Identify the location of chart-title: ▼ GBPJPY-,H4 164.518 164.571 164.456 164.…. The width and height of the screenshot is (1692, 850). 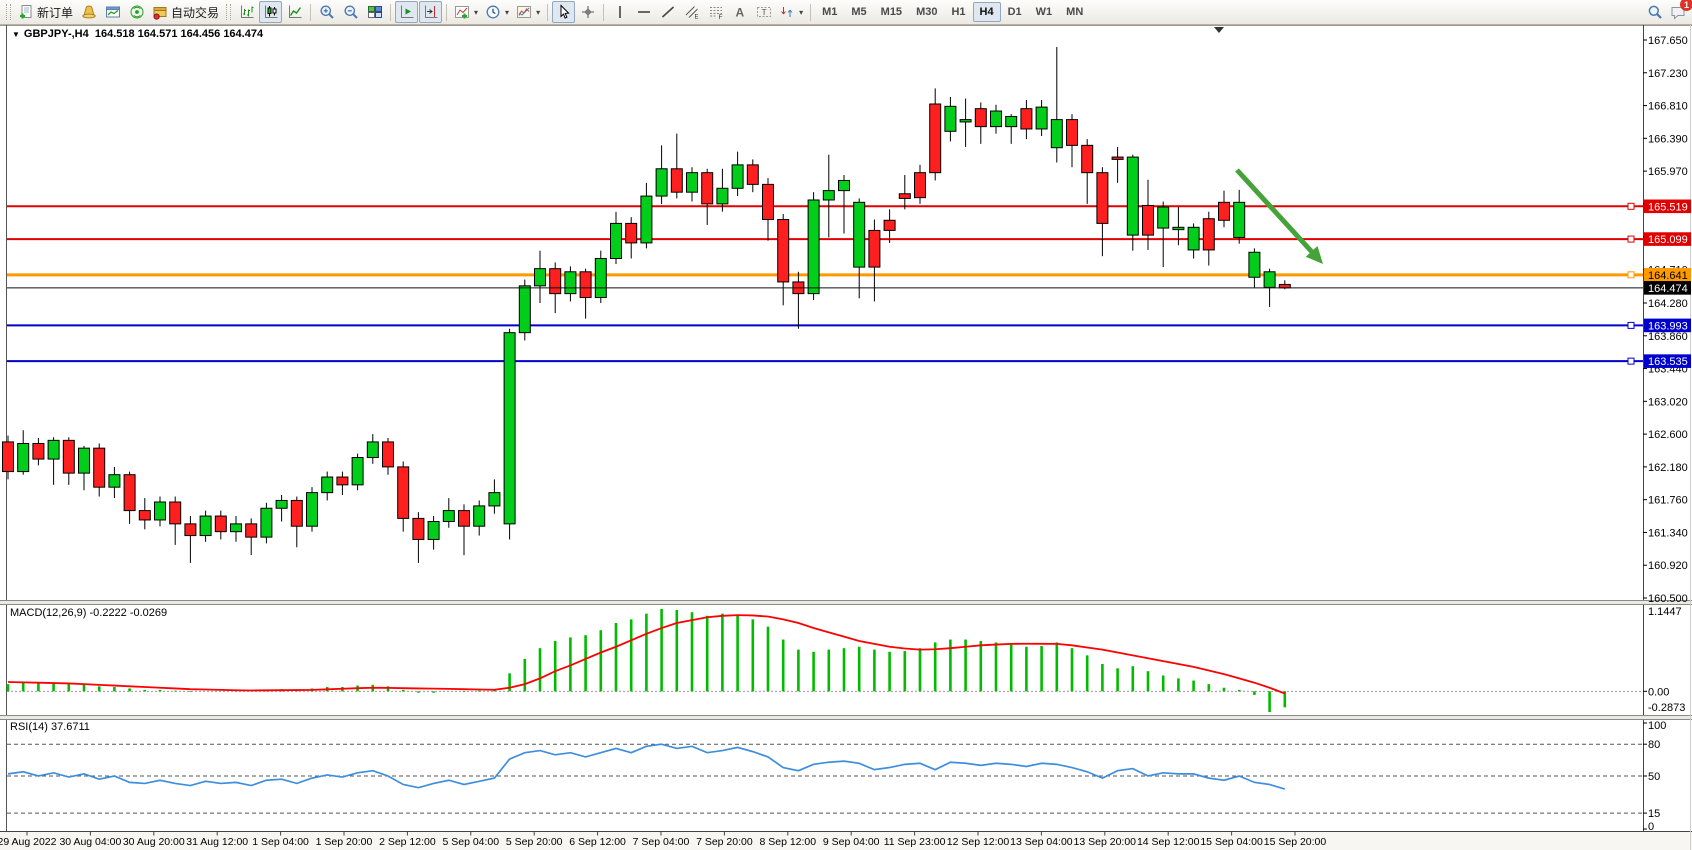
(137, 34).